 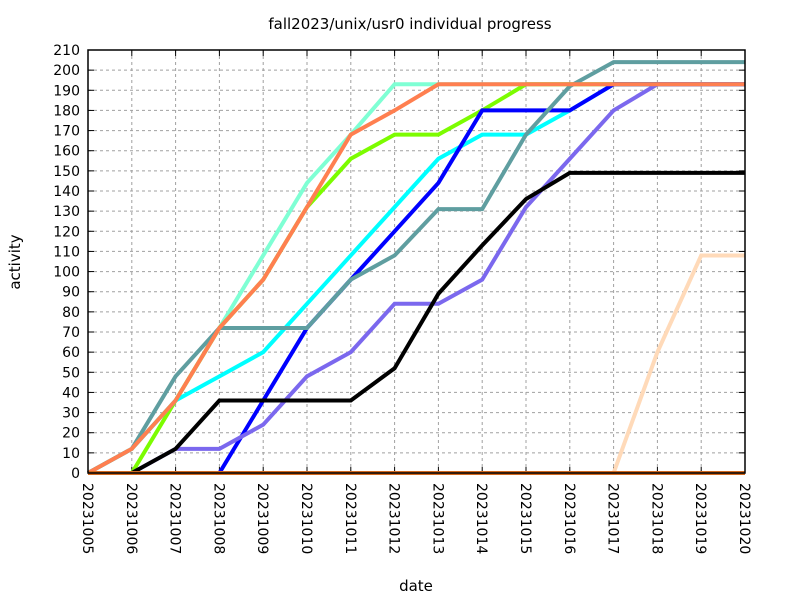 What do you see at coordinates (66, 232) in the screenshot?
I see `y-tick-label: 120` at bounding box center [66, 232].